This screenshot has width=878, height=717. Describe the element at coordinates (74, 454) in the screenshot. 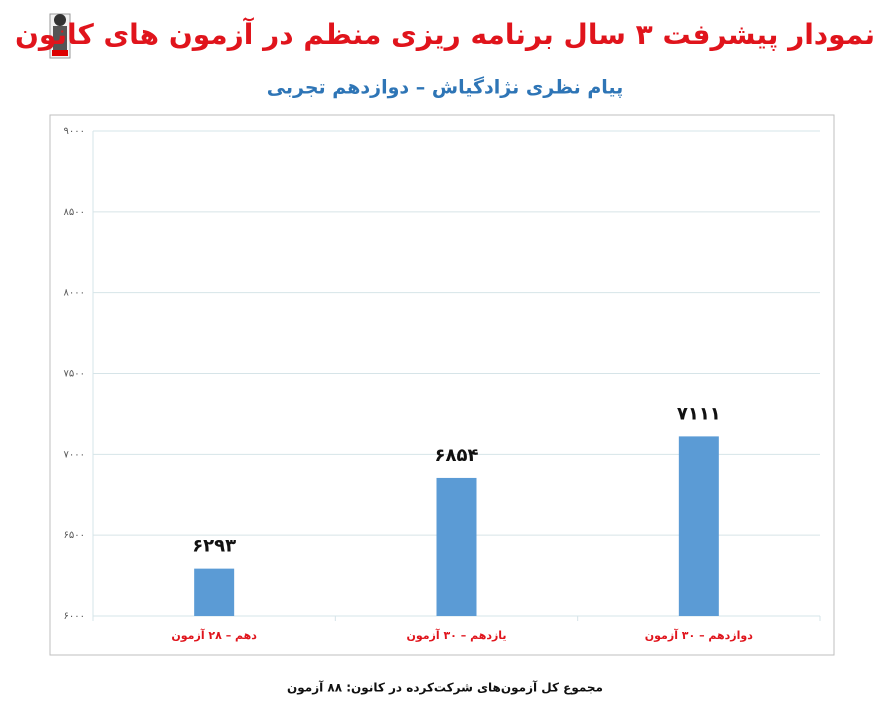

I see `y-tick-label: ۷۰۰۰` at that location.